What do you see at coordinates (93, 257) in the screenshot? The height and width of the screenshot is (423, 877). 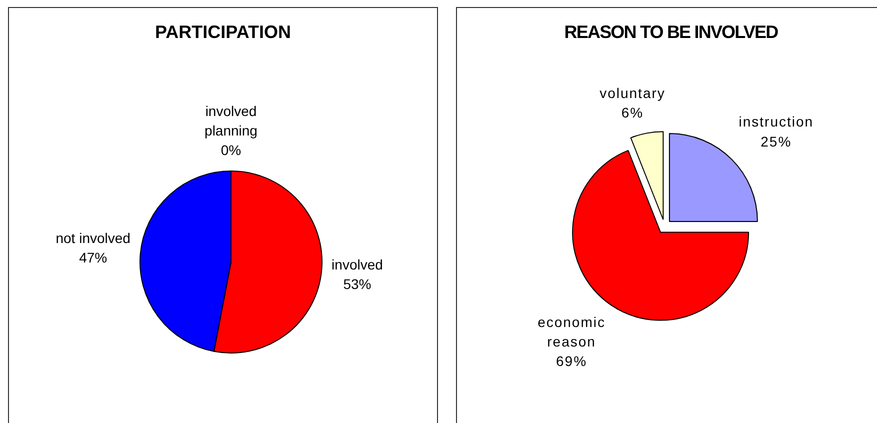 I see `data-label: 47%` at bounding box center [93, 257].